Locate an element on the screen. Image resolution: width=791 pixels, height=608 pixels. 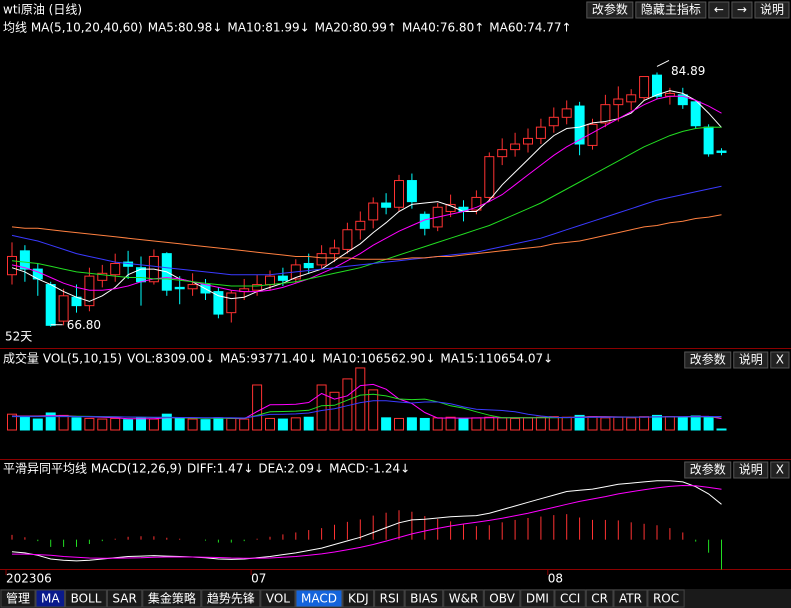
leader is located at coordinates (663, 63).